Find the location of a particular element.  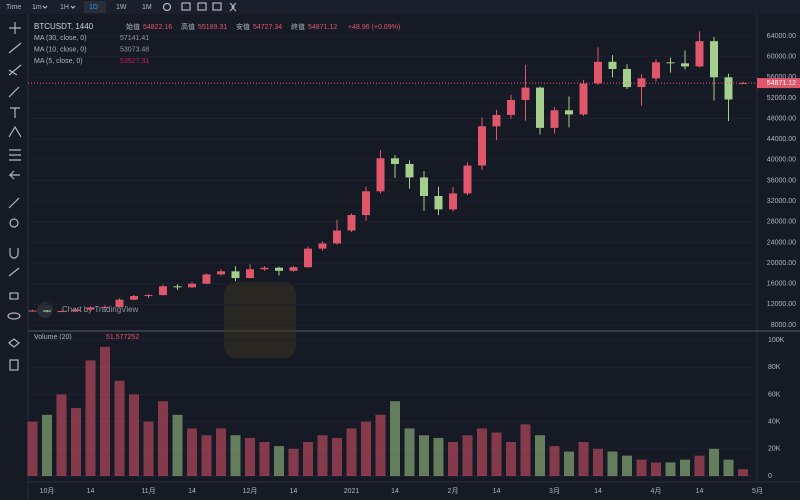

y-tick-label: 48000.00 is located at coordinates (781, 118).